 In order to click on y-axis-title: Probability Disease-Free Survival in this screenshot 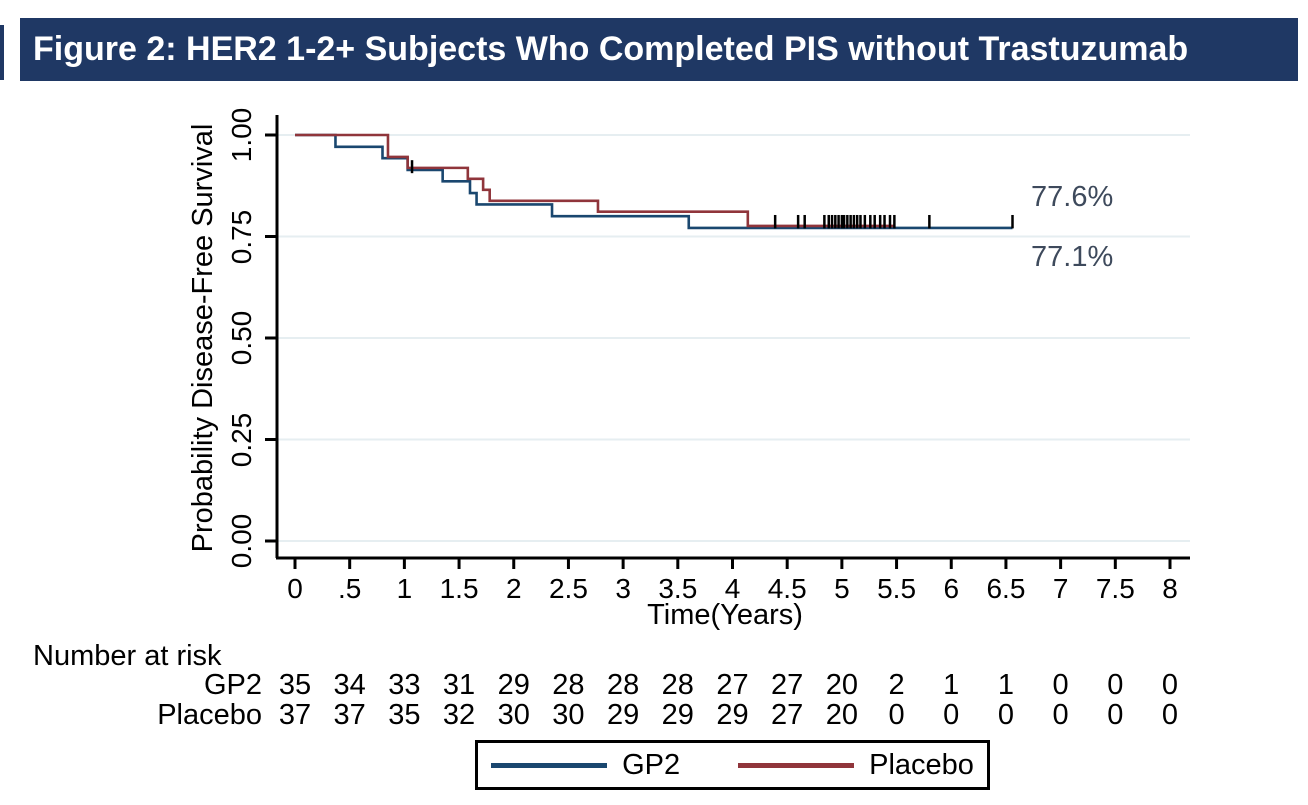, I will do `click(202, 338)`.